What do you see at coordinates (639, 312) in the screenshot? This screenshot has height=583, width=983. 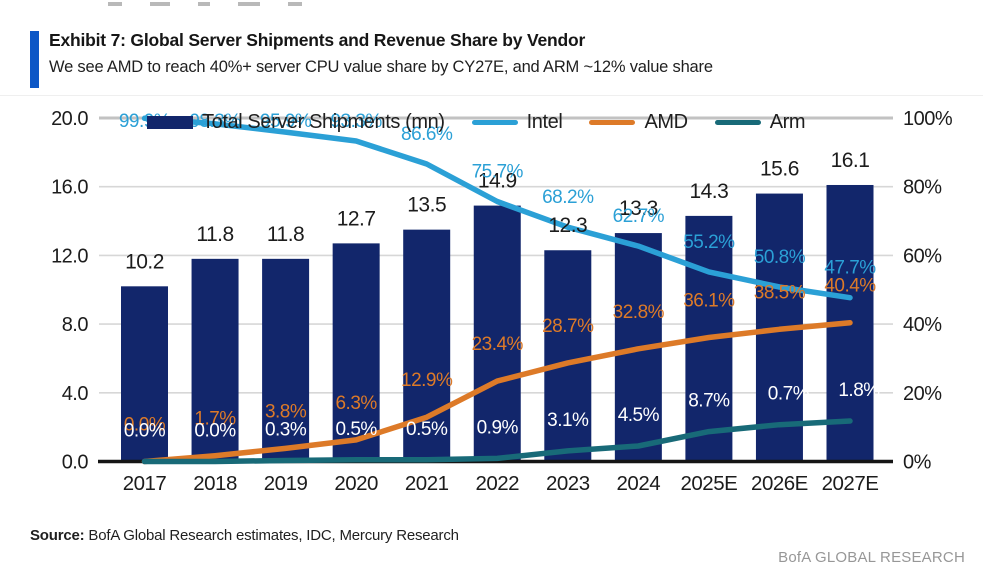 I see `amd-data-label: 32.8%` at bounding box center [639, 312].